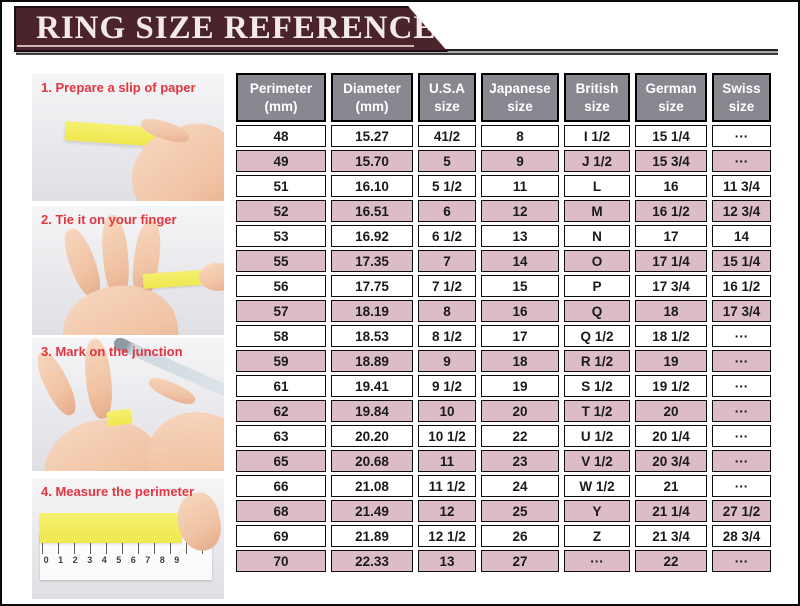  What do you see at coordinates (597, 98) in the screenshot?
I see `column-header: British size` at bounding box center [597, 98].